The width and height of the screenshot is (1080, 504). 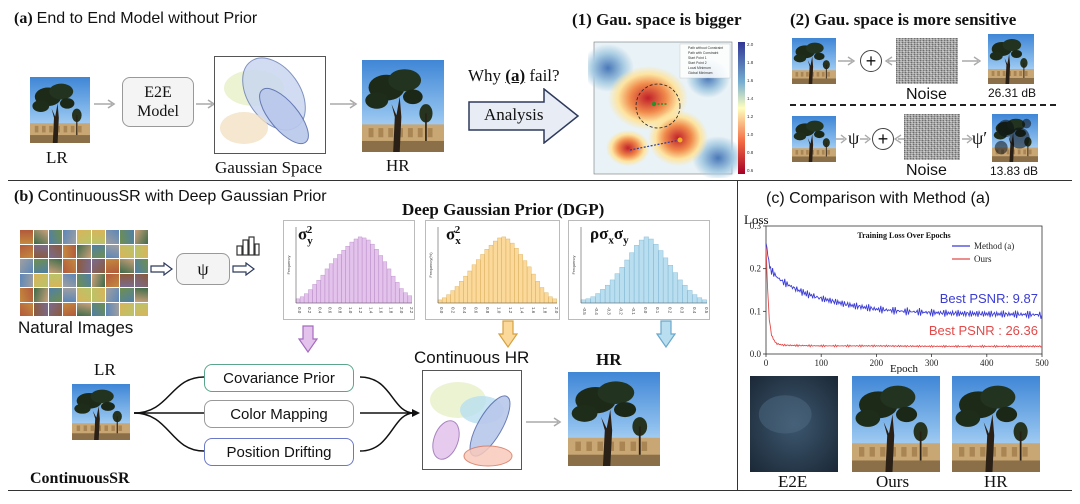 I want to click on lr-image-b, so click(x=101, y=412).